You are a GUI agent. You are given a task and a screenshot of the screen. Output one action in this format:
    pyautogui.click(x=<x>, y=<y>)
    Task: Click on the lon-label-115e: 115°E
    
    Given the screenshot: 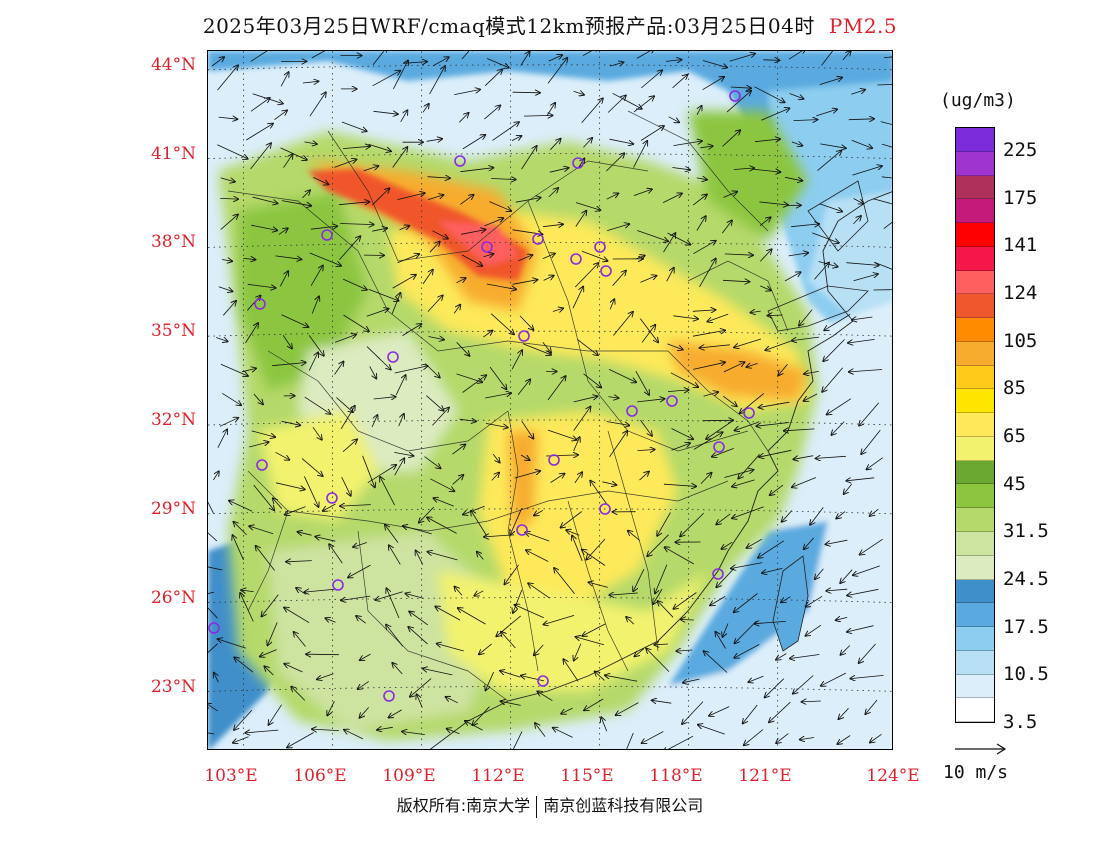 What is the action you would take?
    pyautogui.click(x=587, y=776)
    